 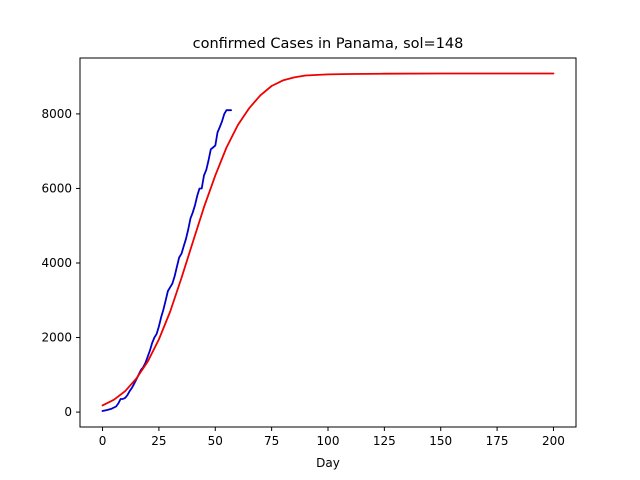 I want to click on x-tick-label: 0, so click(x=103, y=441).